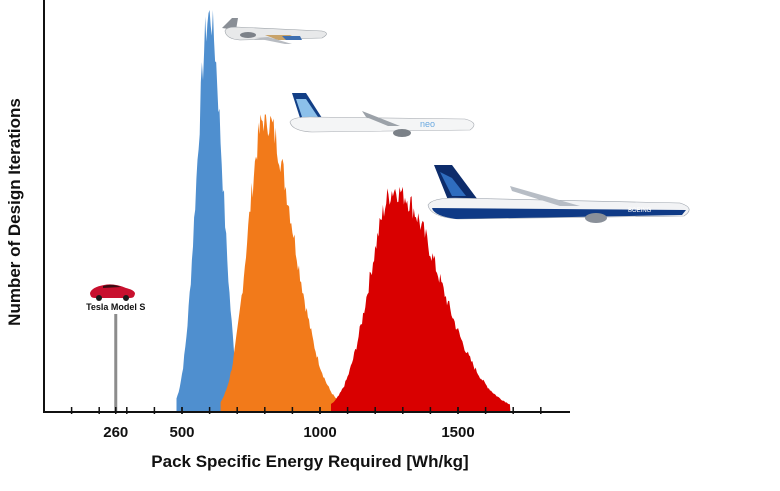 The width and height of the screenshot is (780, 491). I want to click on widebody-airliner-icon: BOEING, so click(558, 194).